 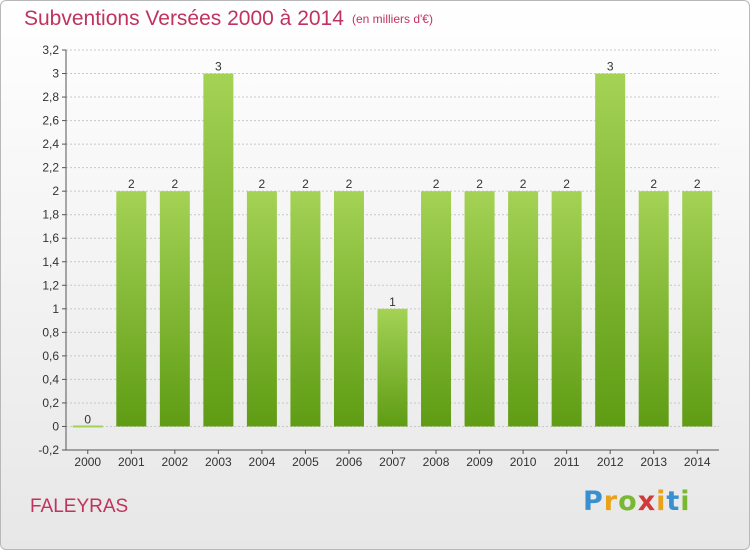 I want to click on chart-title: Subventions Versées 2000 à 2014, so click(x=184, y=18).